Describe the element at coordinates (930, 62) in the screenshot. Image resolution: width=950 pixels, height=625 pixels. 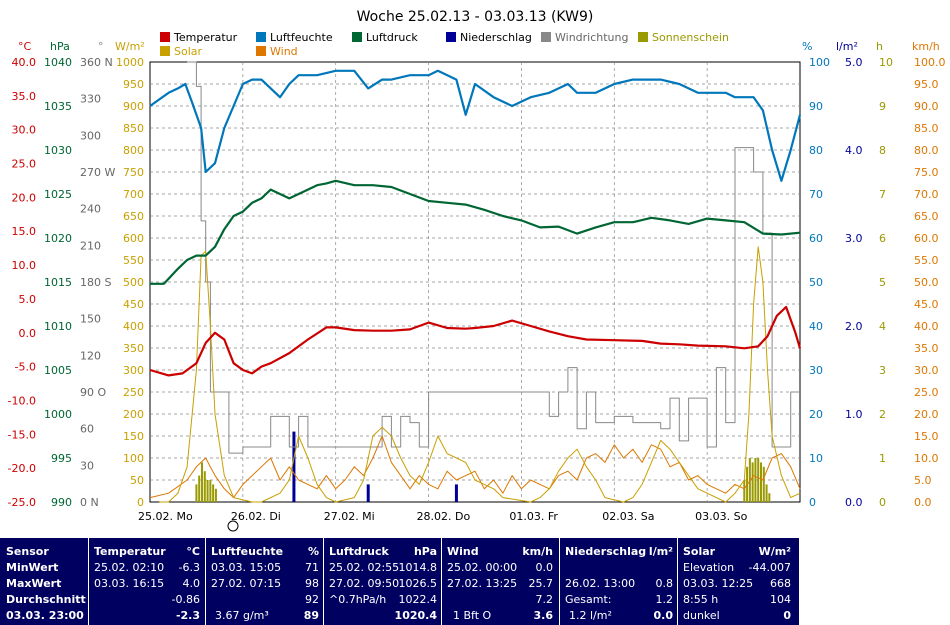
I see `tick-label: 100.0` at that location.